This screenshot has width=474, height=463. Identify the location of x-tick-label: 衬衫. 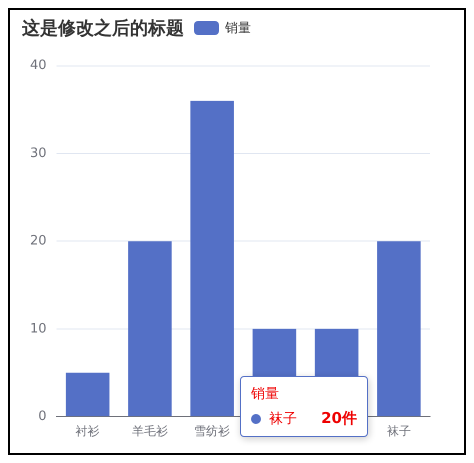
(88, 431).